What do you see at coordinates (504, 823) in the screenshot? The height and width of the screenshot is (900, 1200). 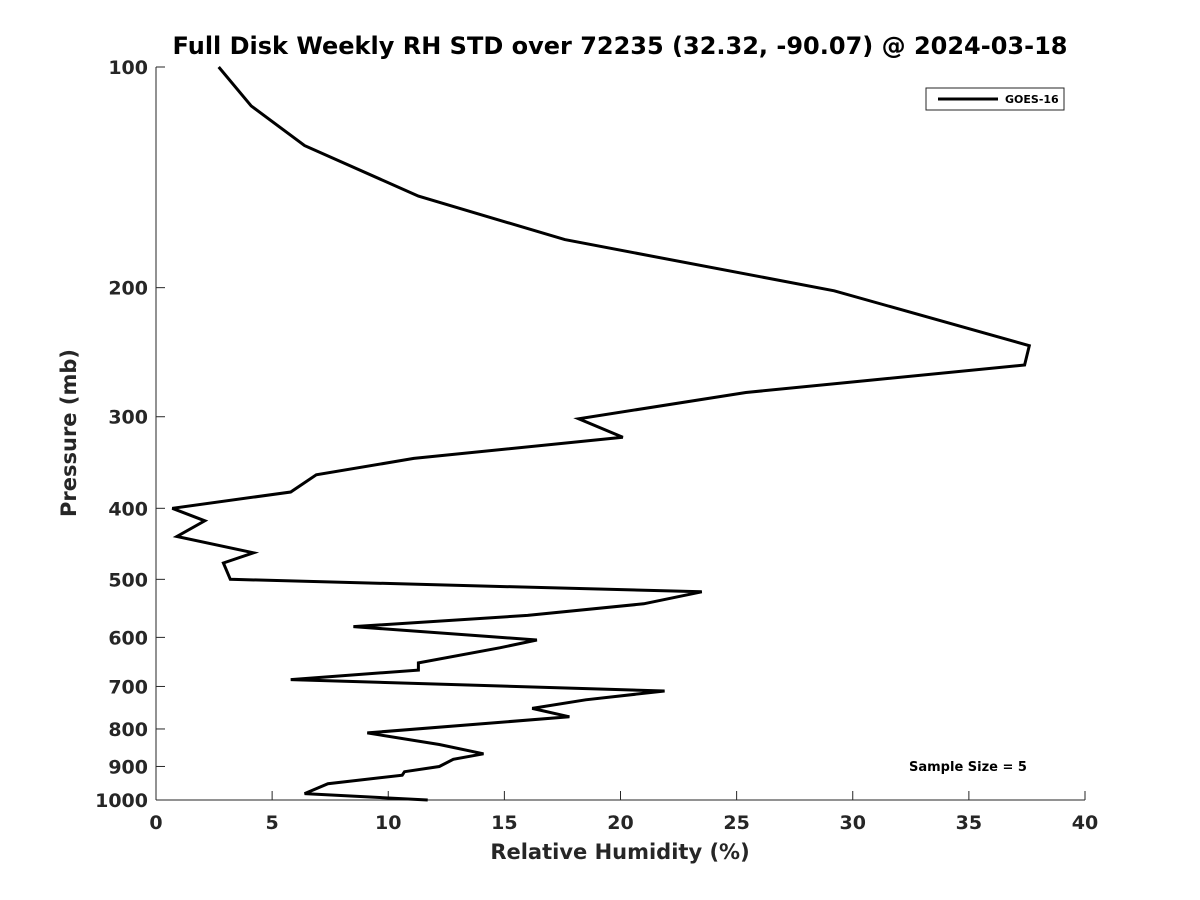 I see `x-tick-label: 15` at bounding box center [504, 823].